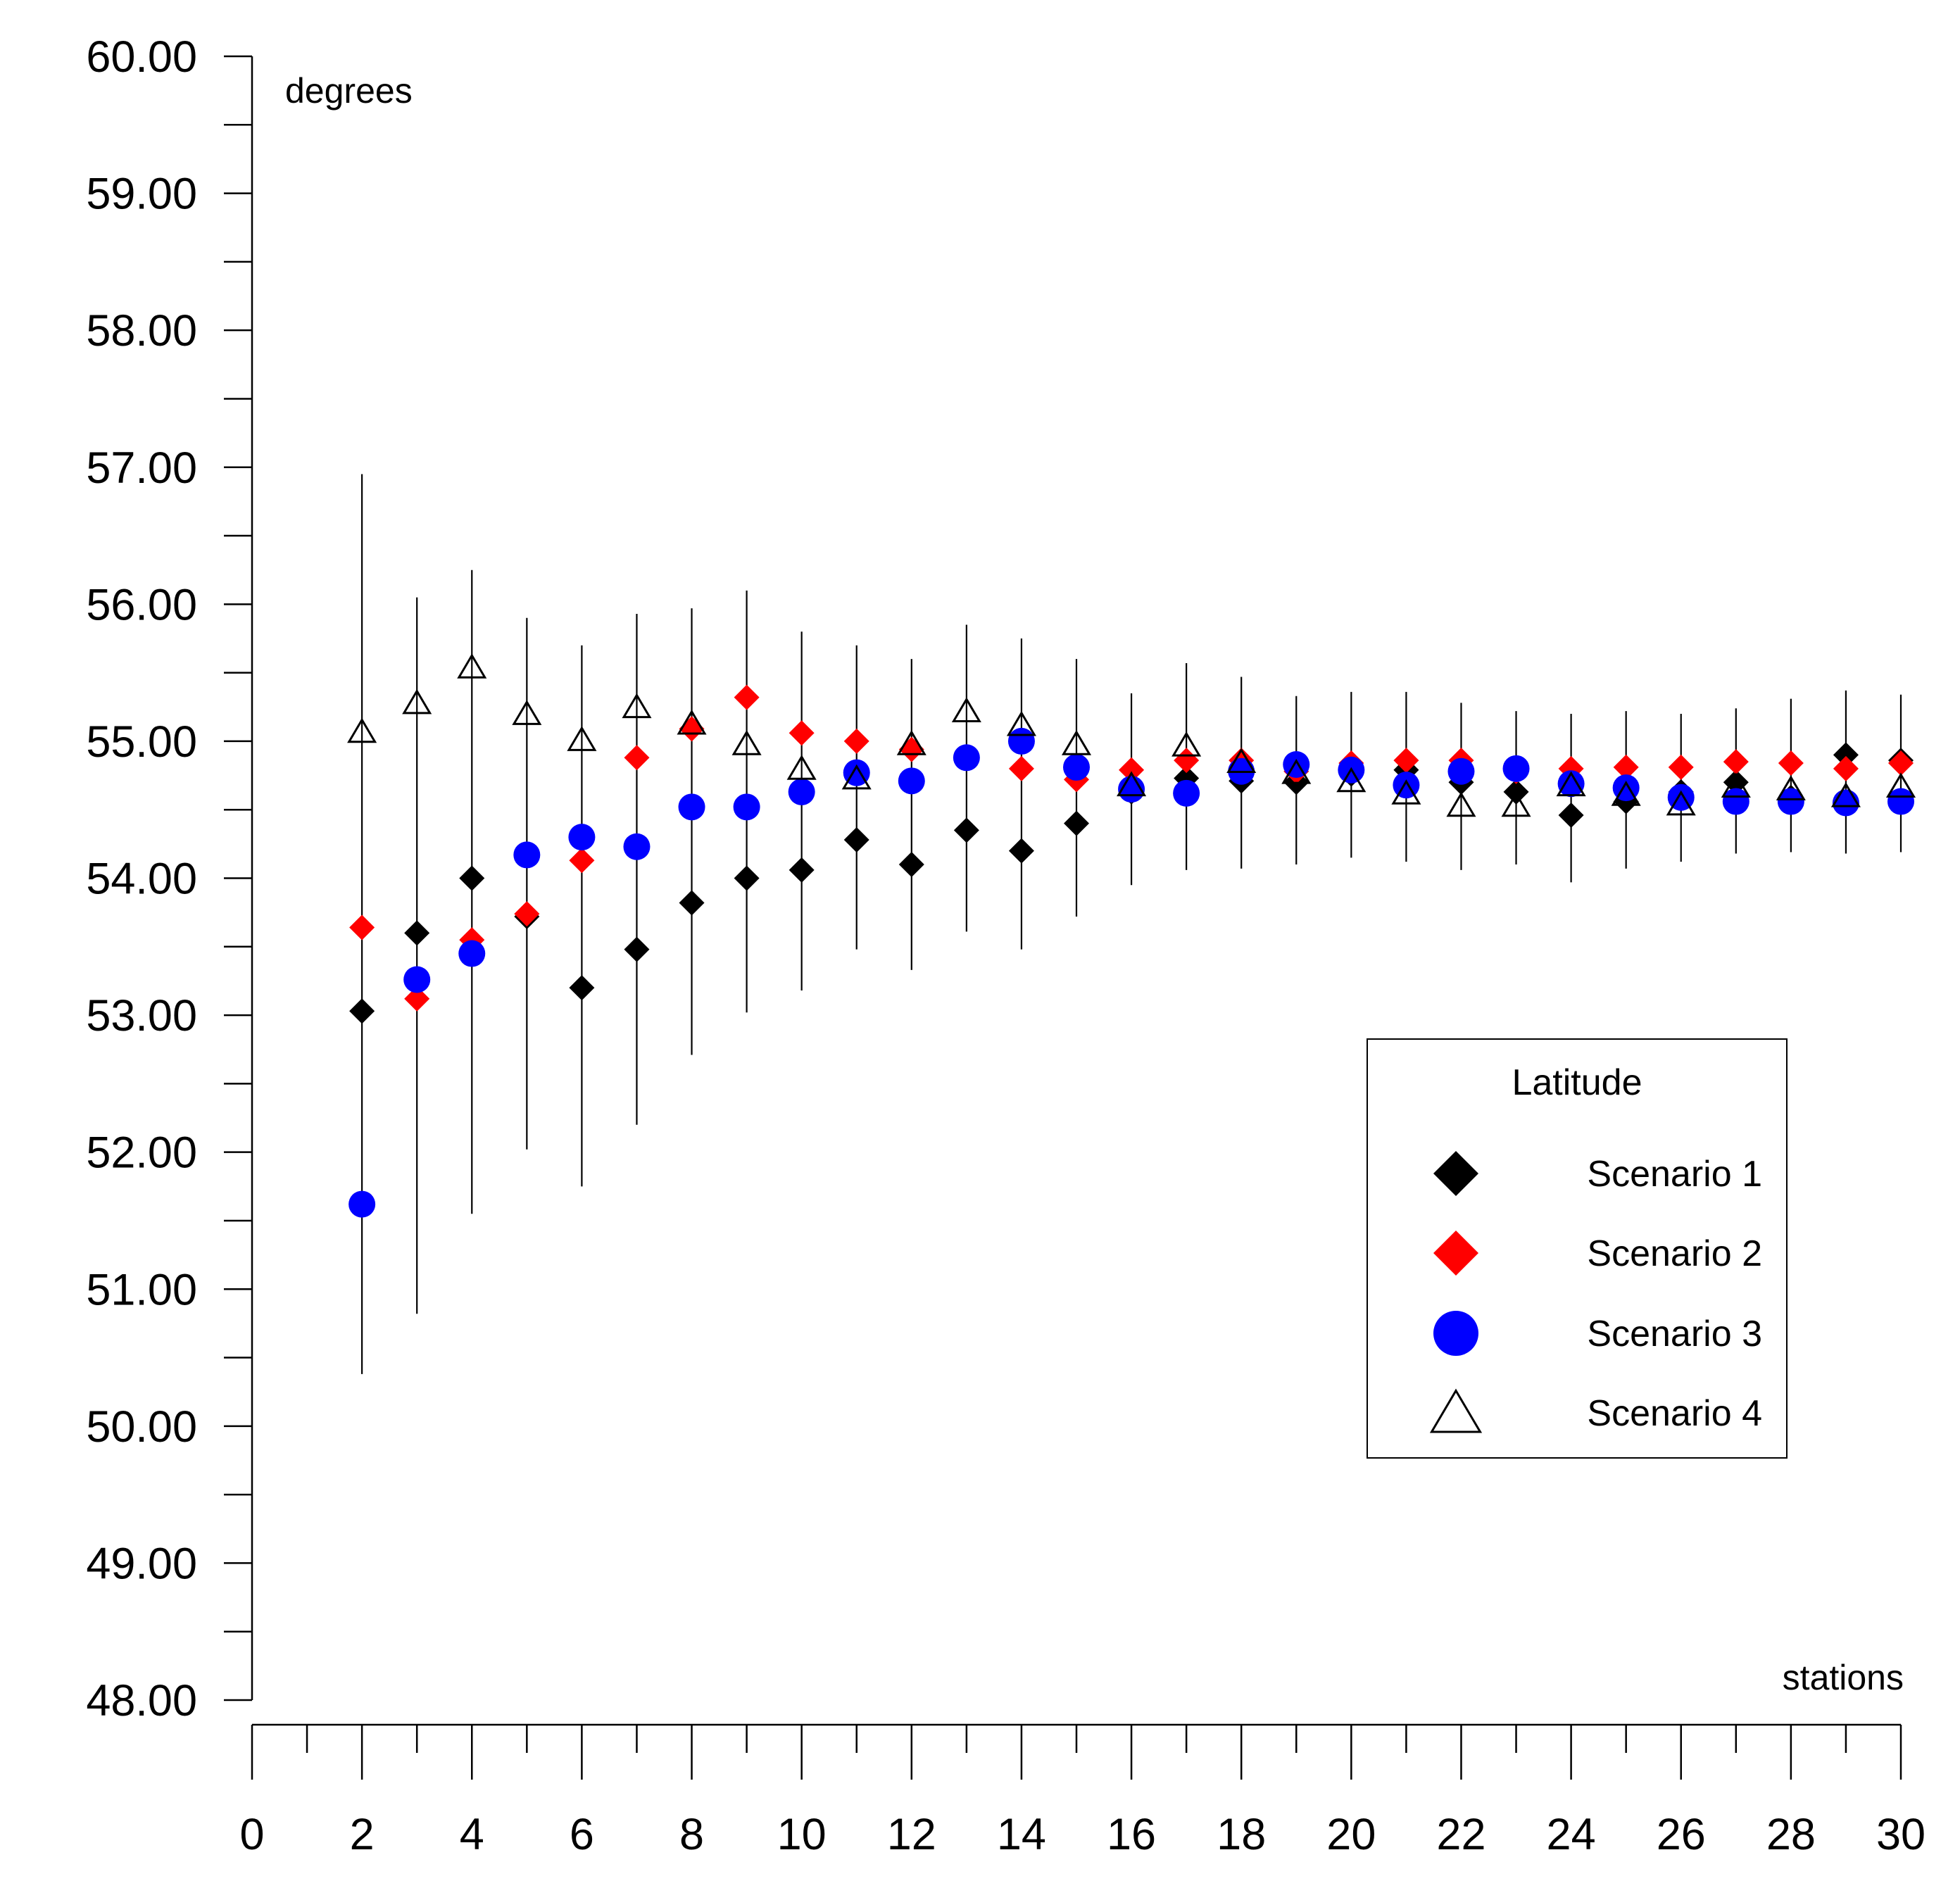  What do you see at coordinates (141, 880) in the screenshot?
I see `y-tick-label: 54.00` at bounding box center [141, 880].